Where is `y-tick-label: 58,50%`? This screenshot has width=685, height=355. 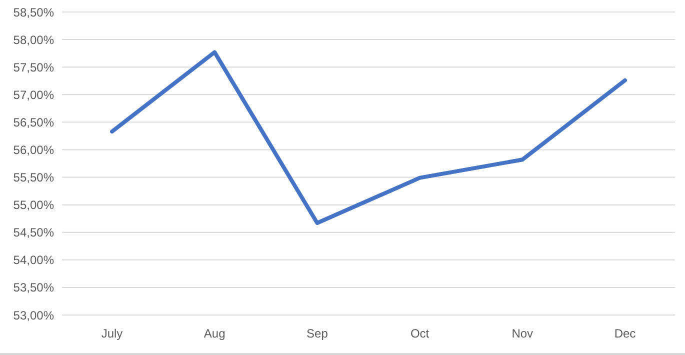
y-tick-label: 58,50% is located at coordinates (33, 12).